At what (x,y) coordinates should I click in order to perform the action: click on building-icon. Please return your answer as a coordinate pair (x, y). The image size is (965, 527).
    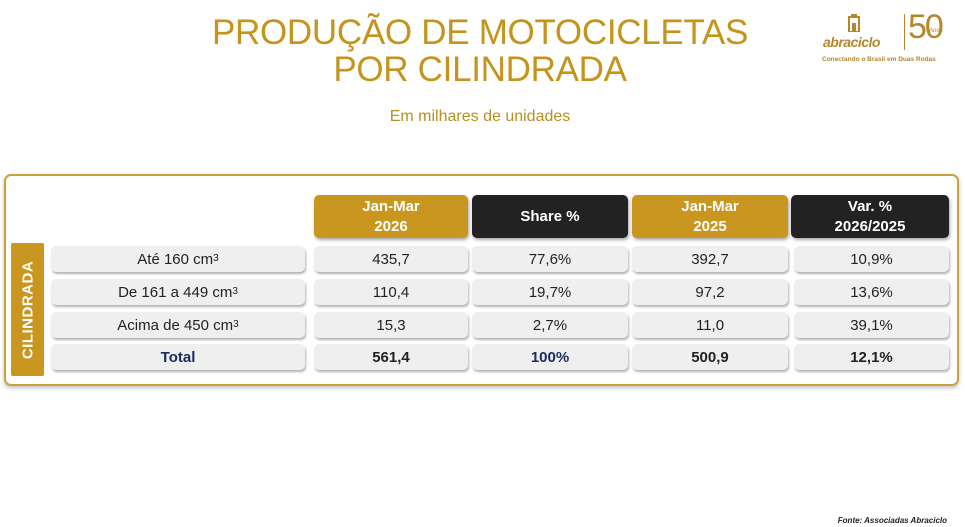
    Looking at the image, I should click on (854, 23).